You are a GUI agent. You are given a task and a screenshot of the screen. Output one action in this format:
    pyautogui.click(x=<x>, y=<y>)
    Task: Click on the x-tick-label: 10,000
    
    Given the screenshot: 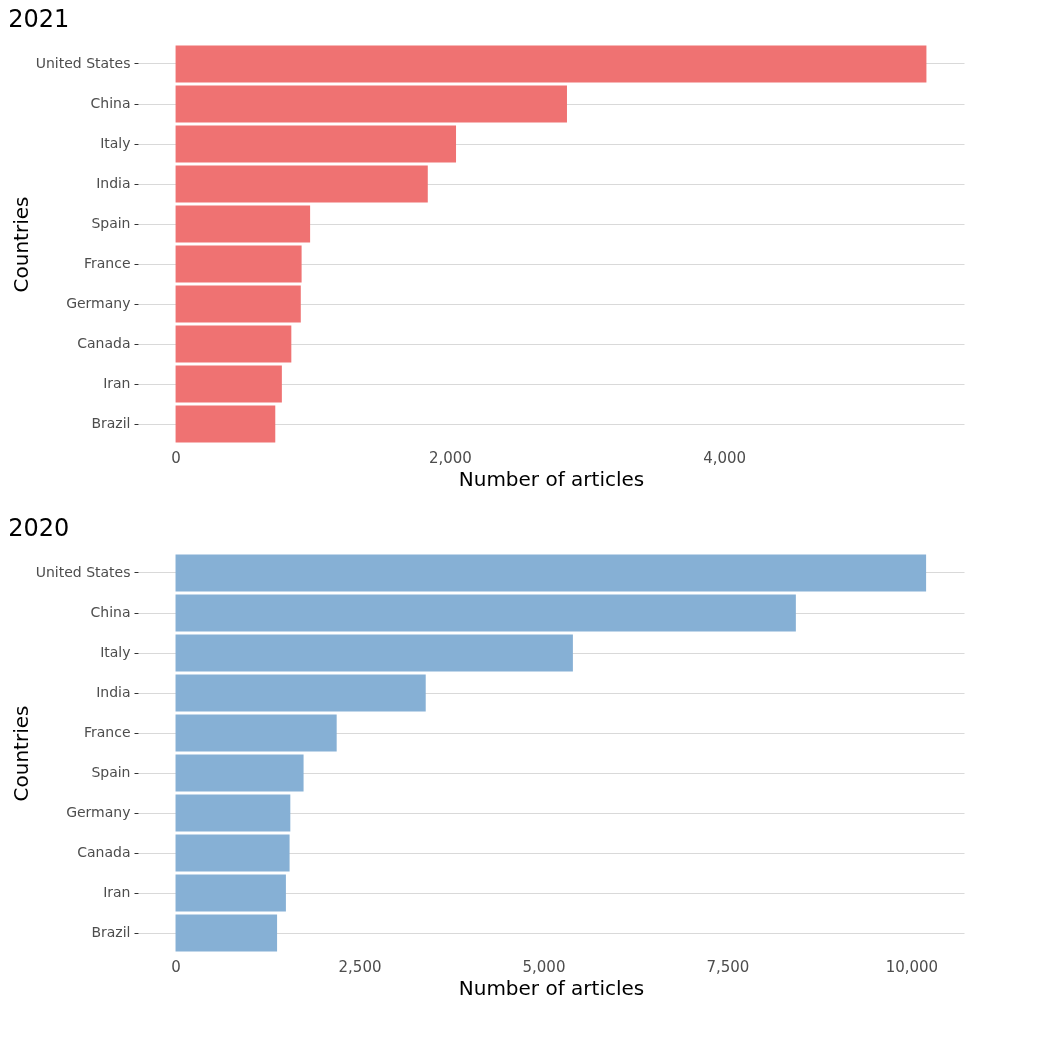 What is the action you would take?
    pyautogui.click(x=912, y=966)
    